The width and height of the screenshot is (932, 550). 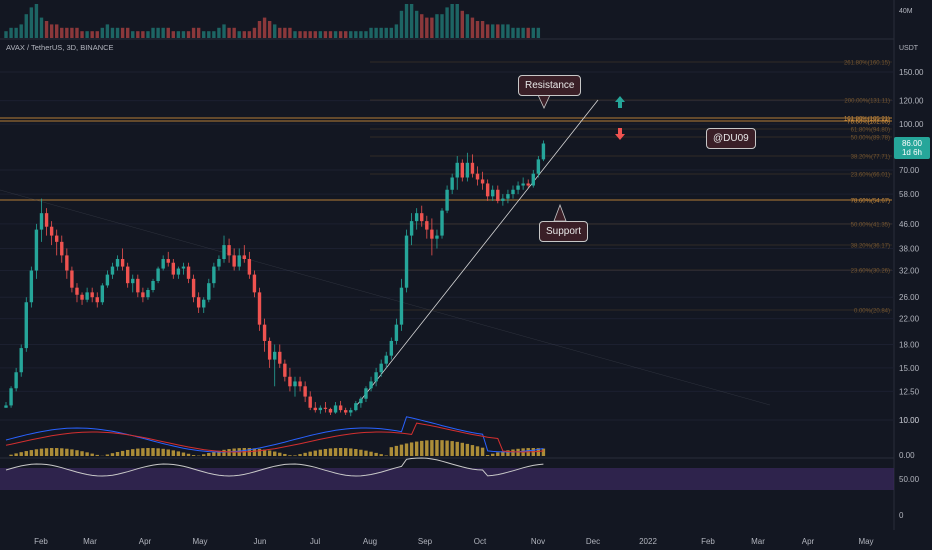 What do you see at coordinates (758, 541) in the screenshot?
I see `x-tick-label: Mar` at bounding box center [758, 541].